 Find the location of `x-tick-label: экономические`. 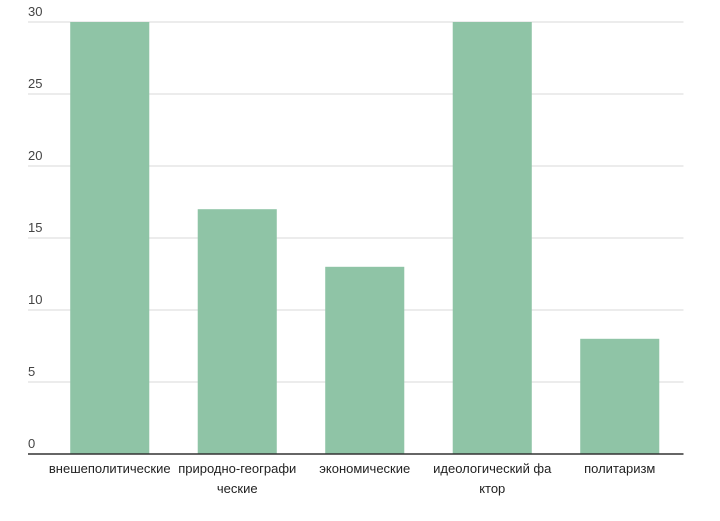

x-tick-label: экономические is located at coordinates (365, 468).